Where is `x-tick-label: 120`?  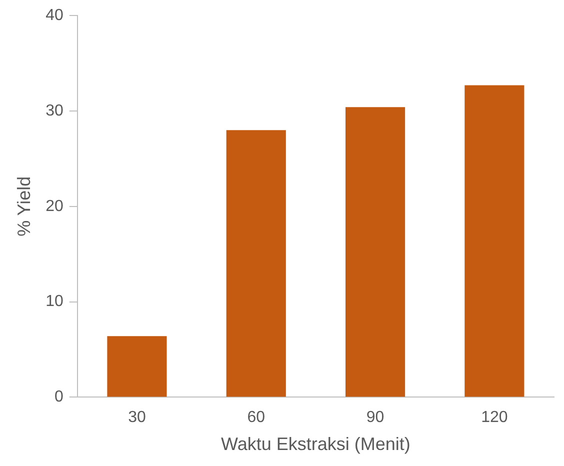 x-tick-label: 120 is located at coordinates (494, 417).